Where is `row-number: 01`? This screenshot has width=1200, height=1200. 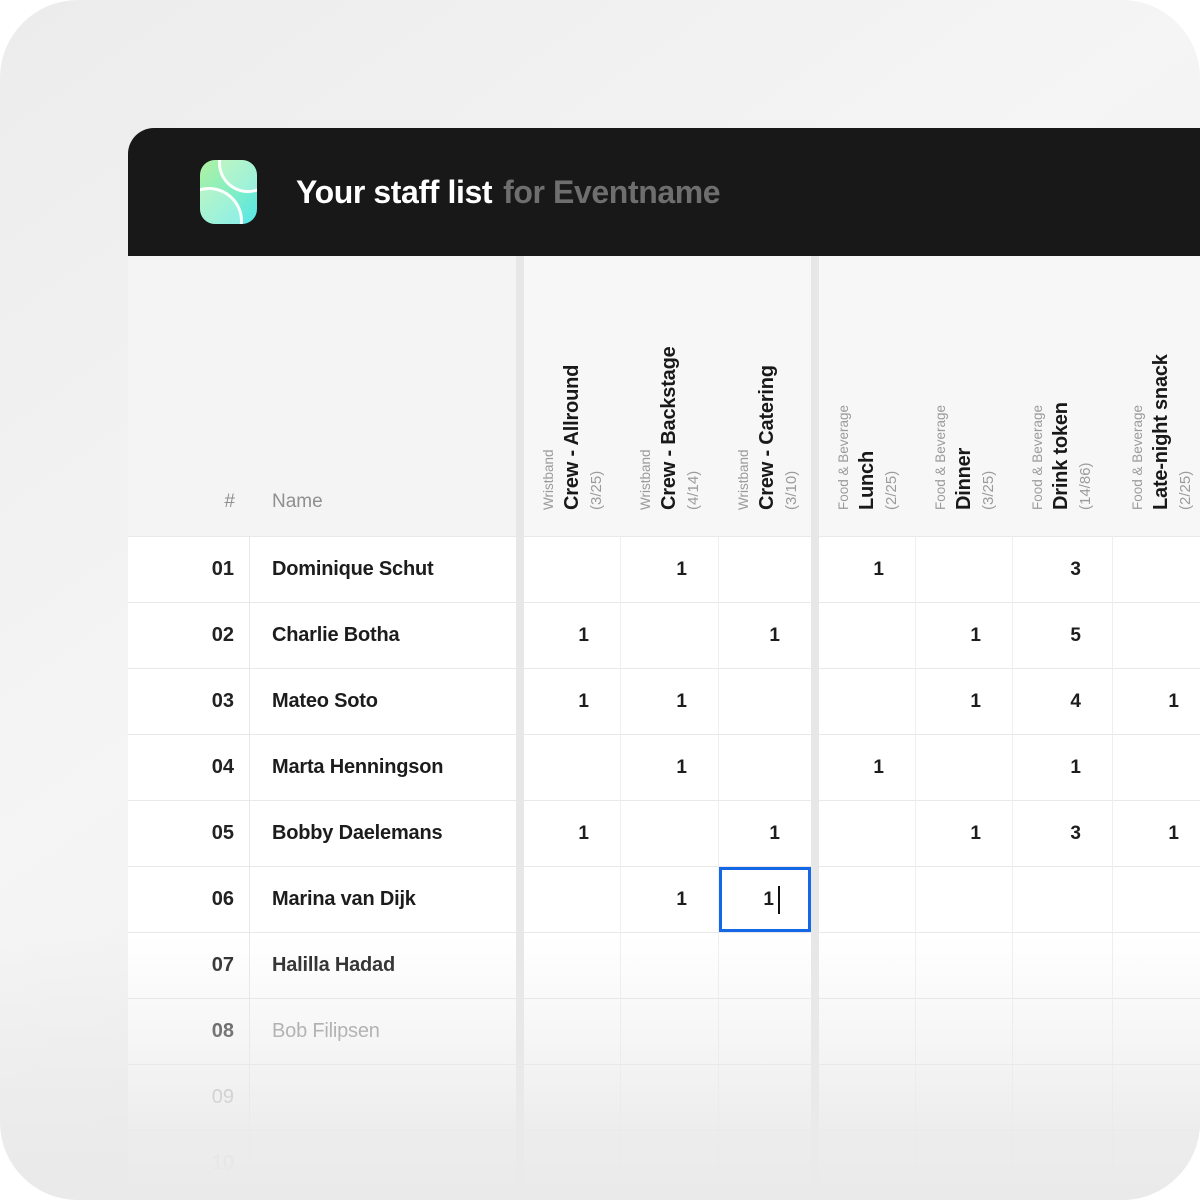 row-number: 01 is located at coordinates (189, 569).